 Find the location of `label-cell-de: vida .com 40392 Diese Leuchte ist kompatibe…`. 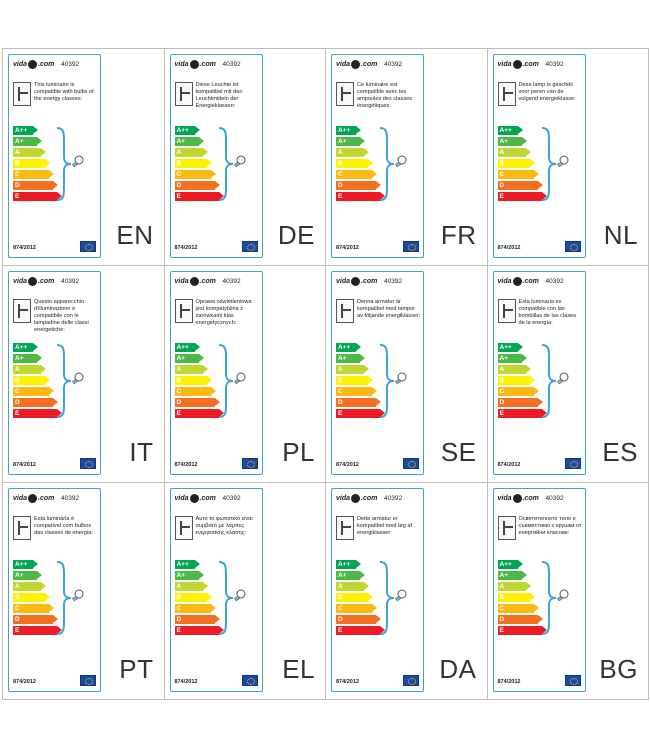

label-cell-de: vida .com 40392 Diese Leuchte ist kompatibe… is located at coordinates (245, 157).